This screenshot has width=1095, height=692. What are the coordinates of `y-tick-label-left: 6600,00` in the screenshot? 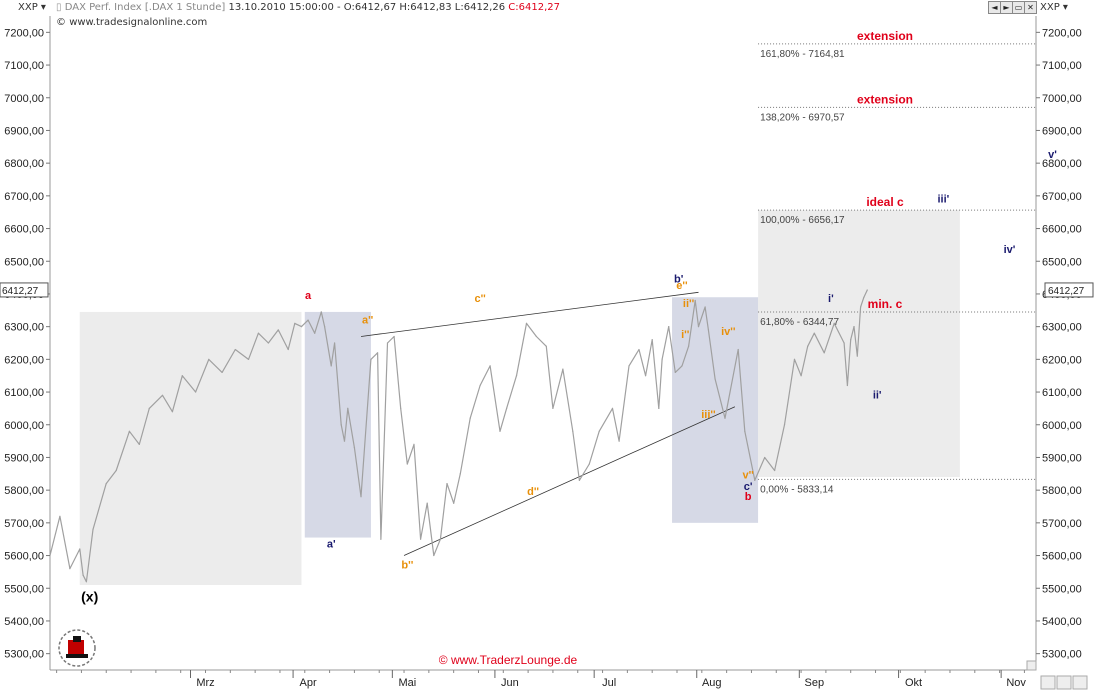 It's located at (24, 230).